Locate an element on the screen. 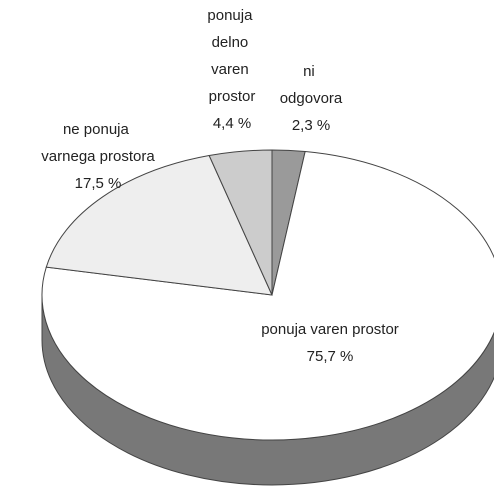  value-label: 2,3 % is located at coordinates (311, 125).